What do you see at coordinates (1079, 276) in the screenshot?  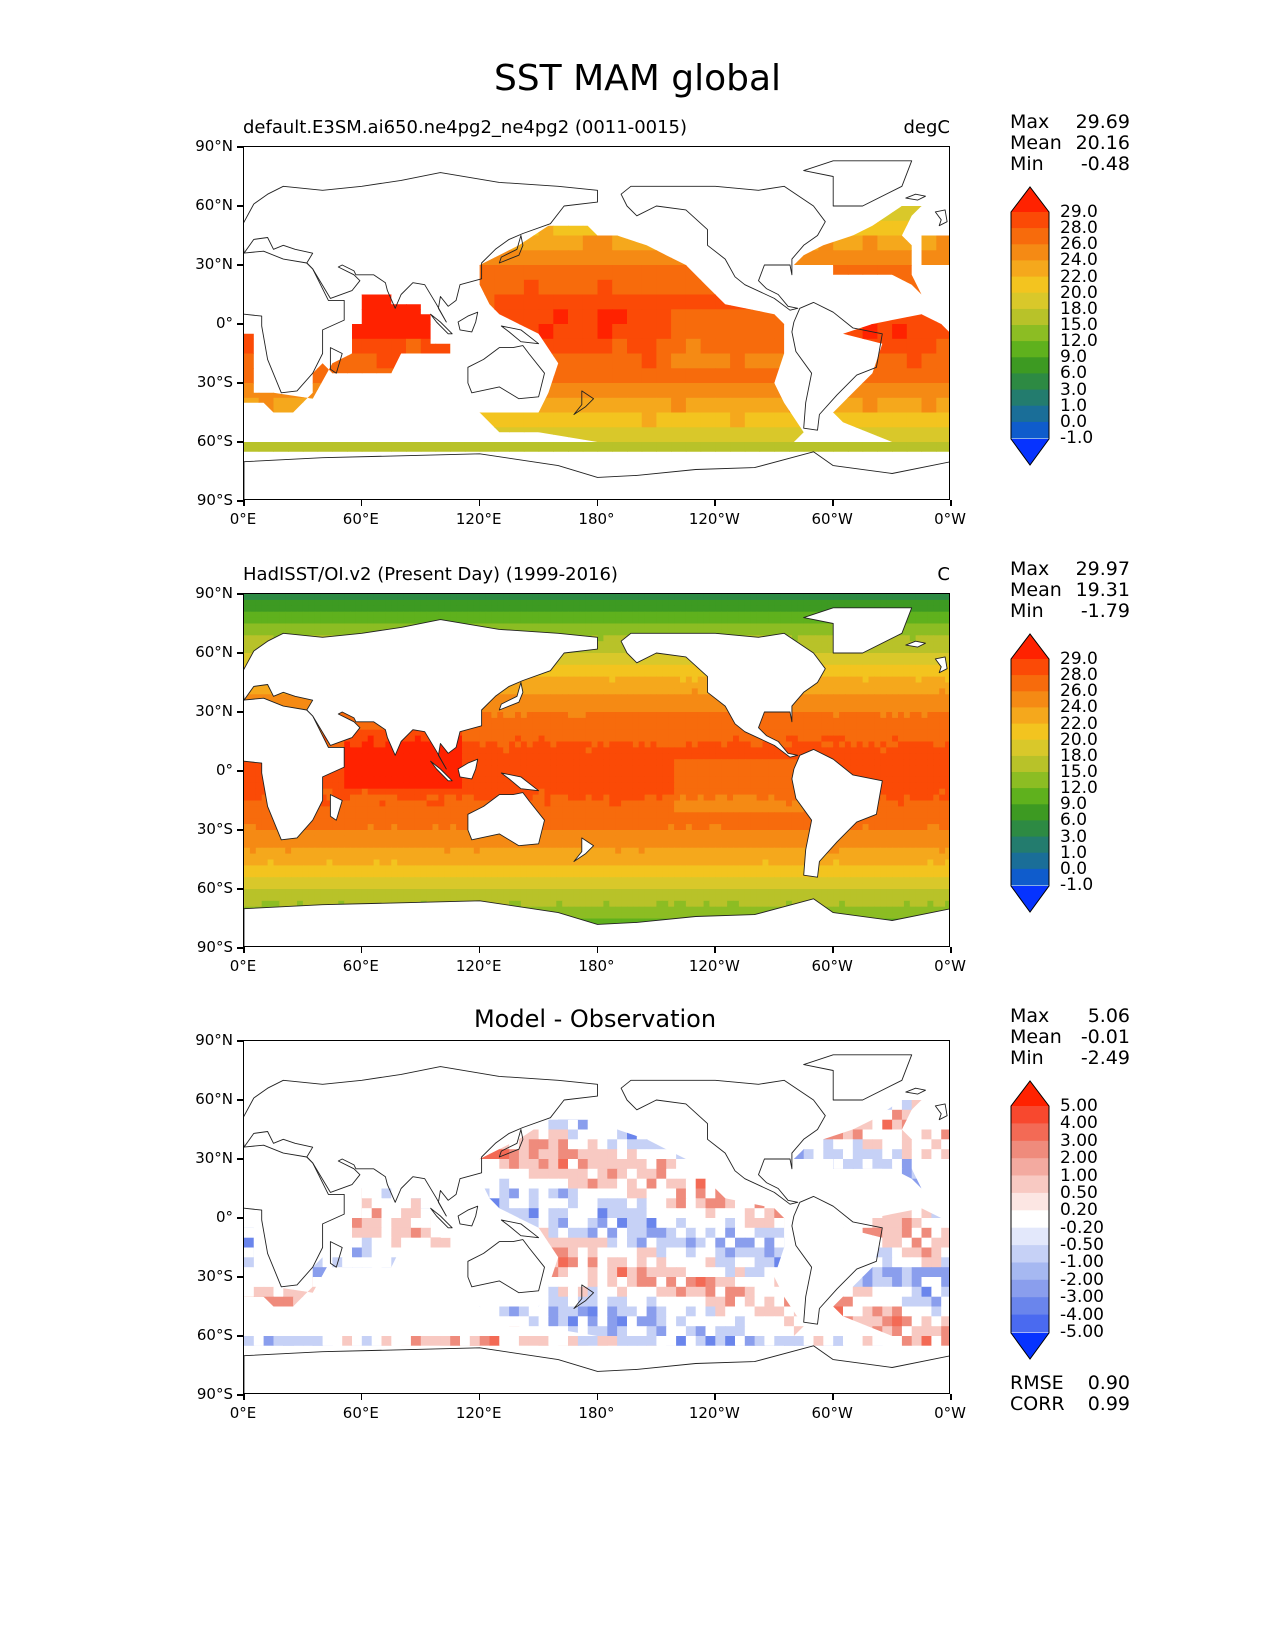 I see `colorbar-label: 22.0` at bounding box center [1079, 276].